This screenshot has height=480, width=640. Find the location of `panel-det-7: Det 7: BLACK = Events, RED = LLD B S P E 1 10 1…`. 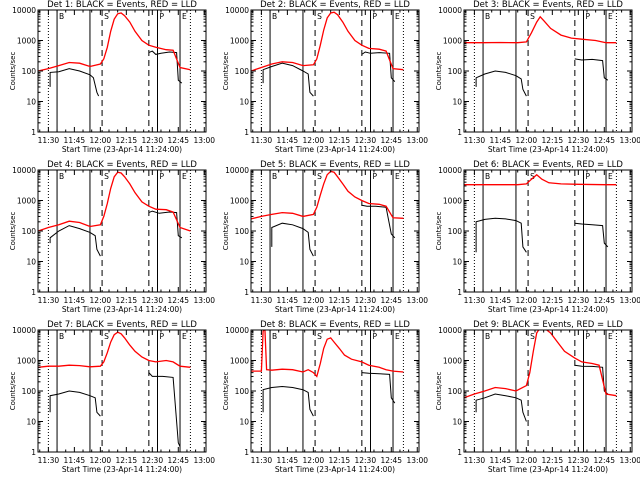

panel-det-7: Det 7: BLACK = Events, RED = LLD B S P E 1 10 1… is located at coordinates (112, 397).